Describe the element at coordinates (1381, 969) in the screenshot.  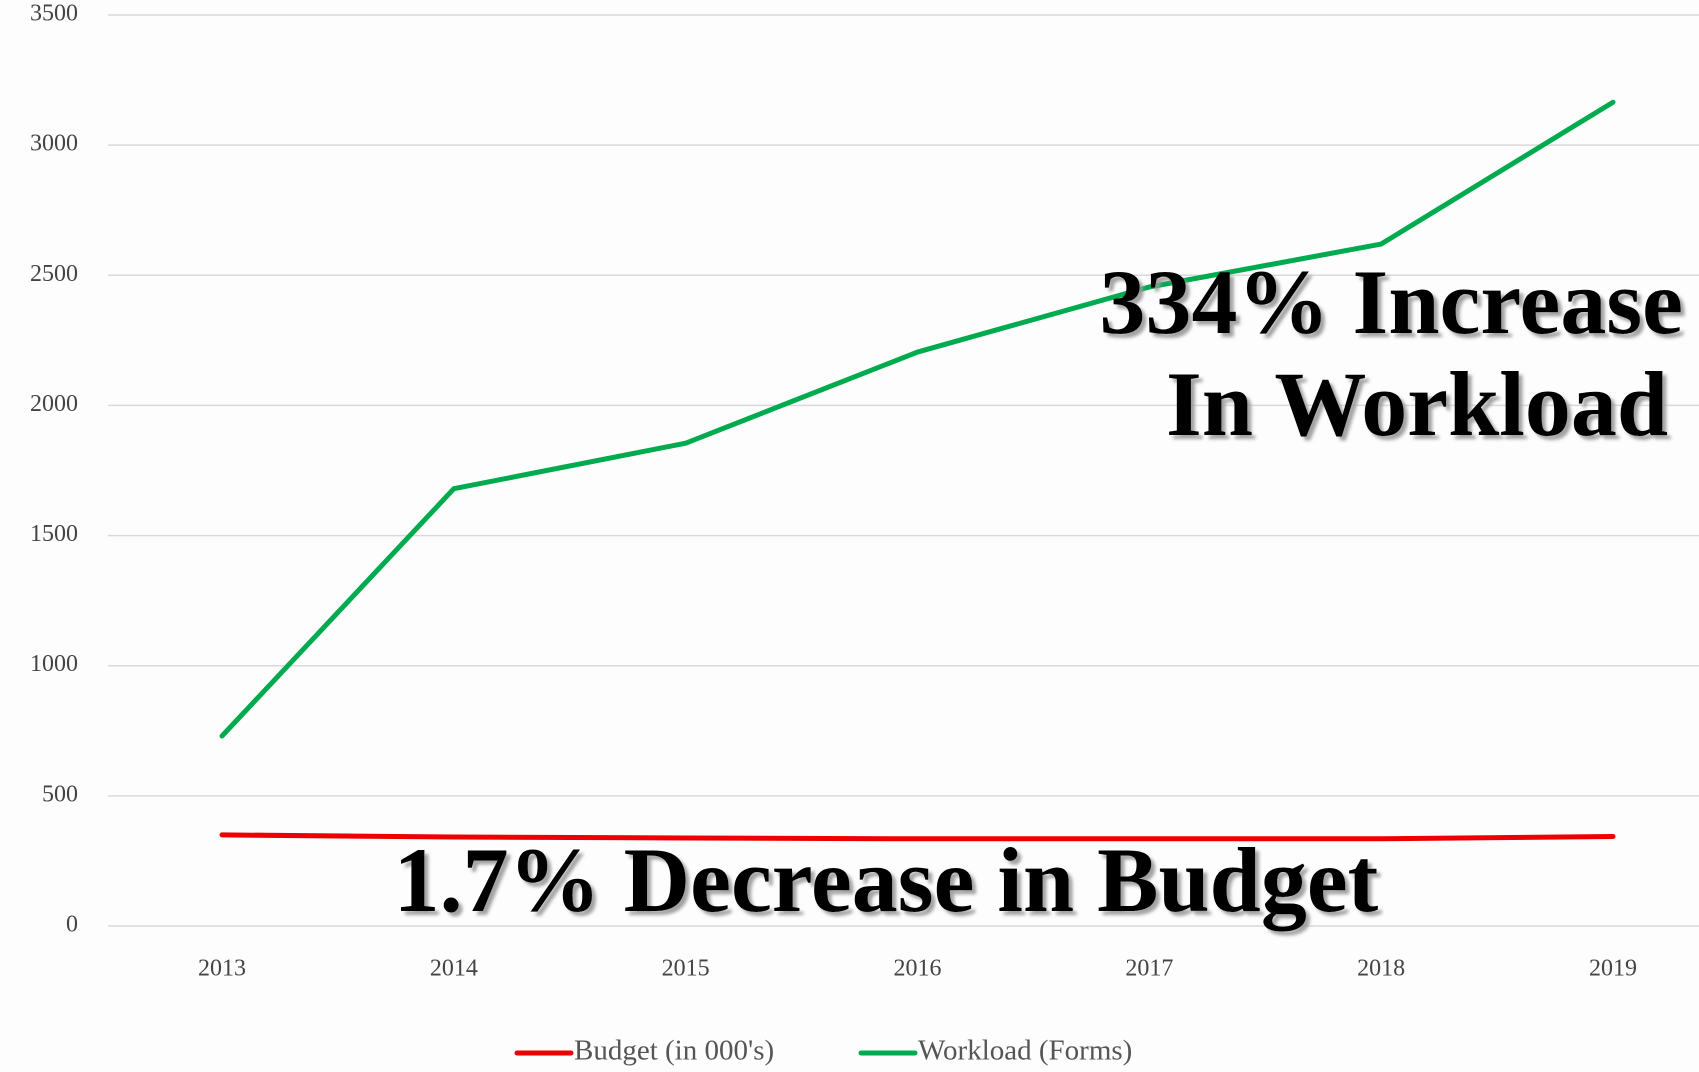
I see `x-tick-label: 2018` at that location.